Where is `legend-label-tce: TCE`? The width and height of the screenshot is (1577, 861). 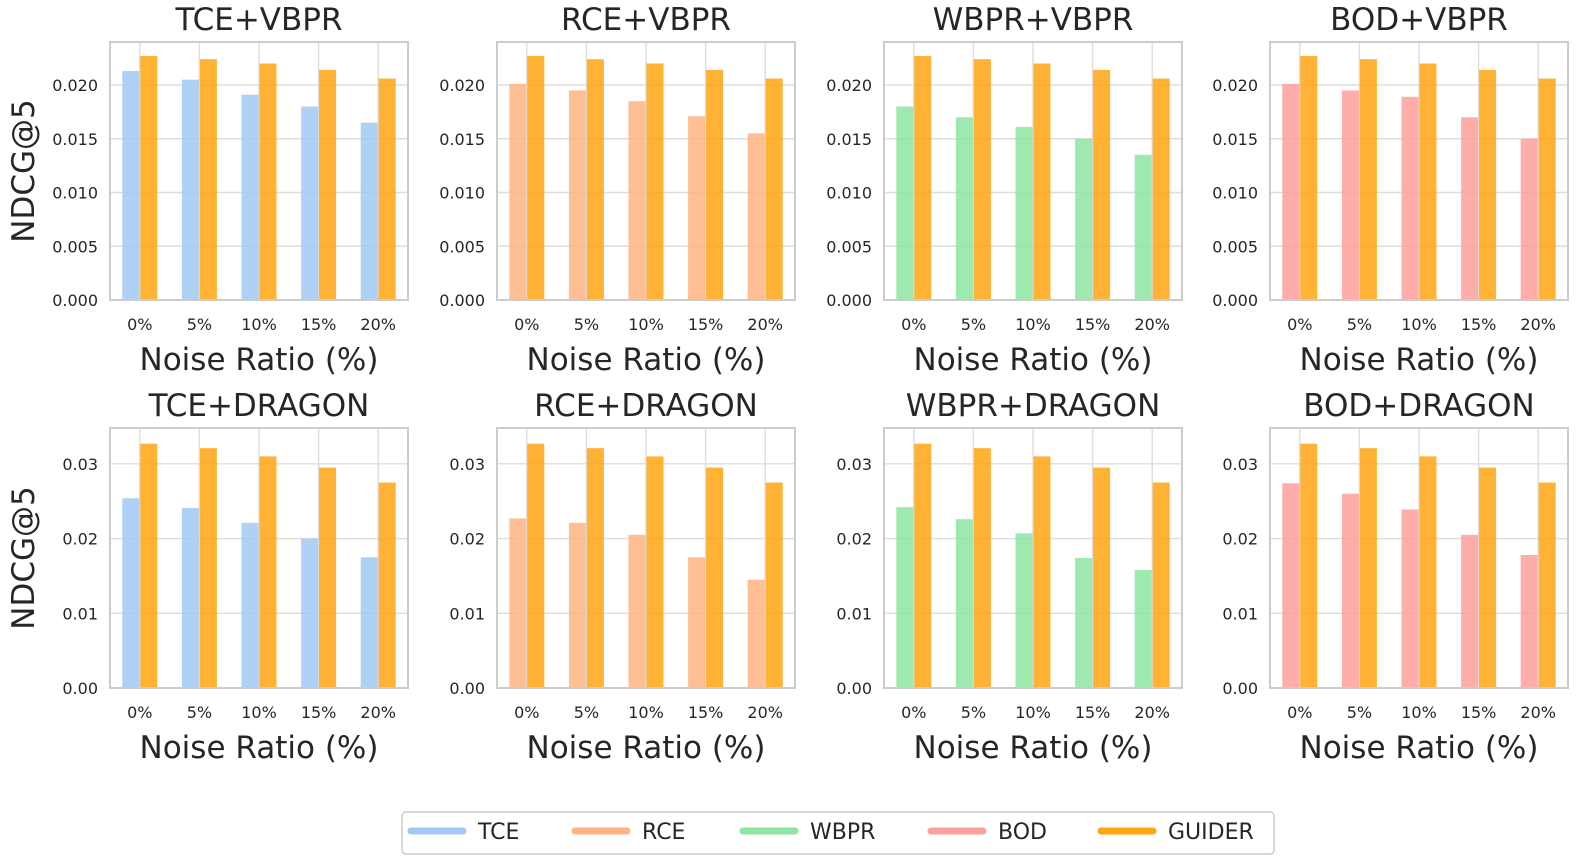
legend-label-tce: TCE is located at coordinates (498, 832).